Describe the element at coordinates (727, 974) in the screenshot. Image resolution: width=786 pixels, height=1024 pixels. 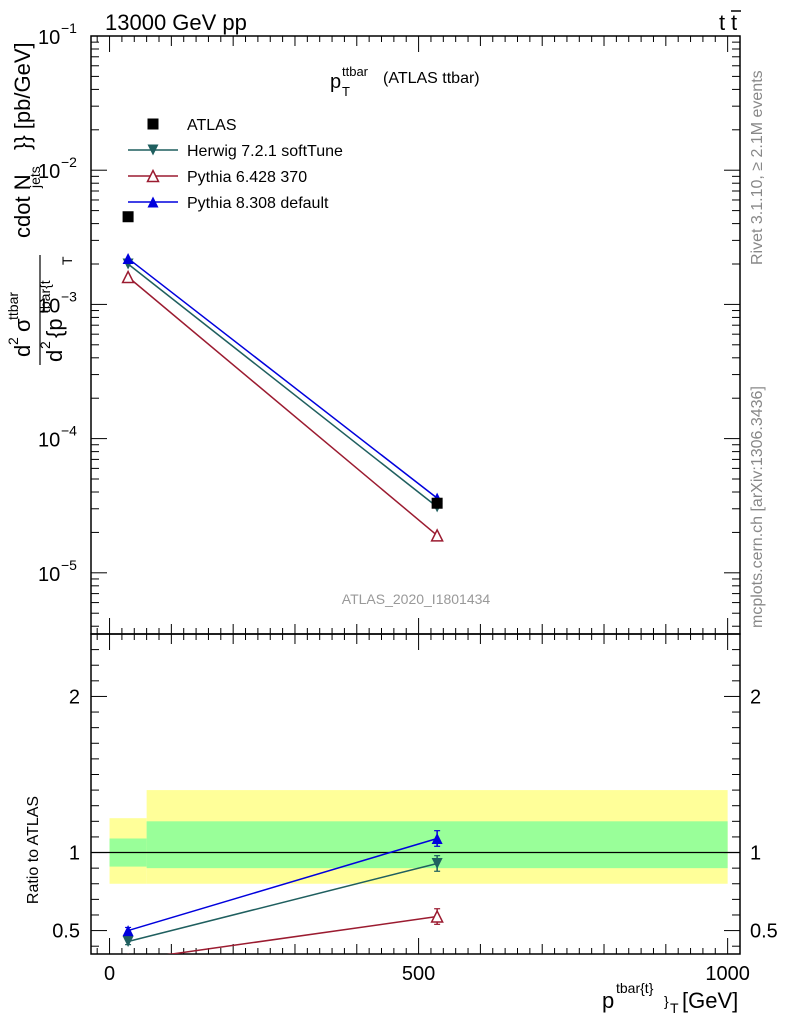
I see `x-tick-label: 1000` at that location.